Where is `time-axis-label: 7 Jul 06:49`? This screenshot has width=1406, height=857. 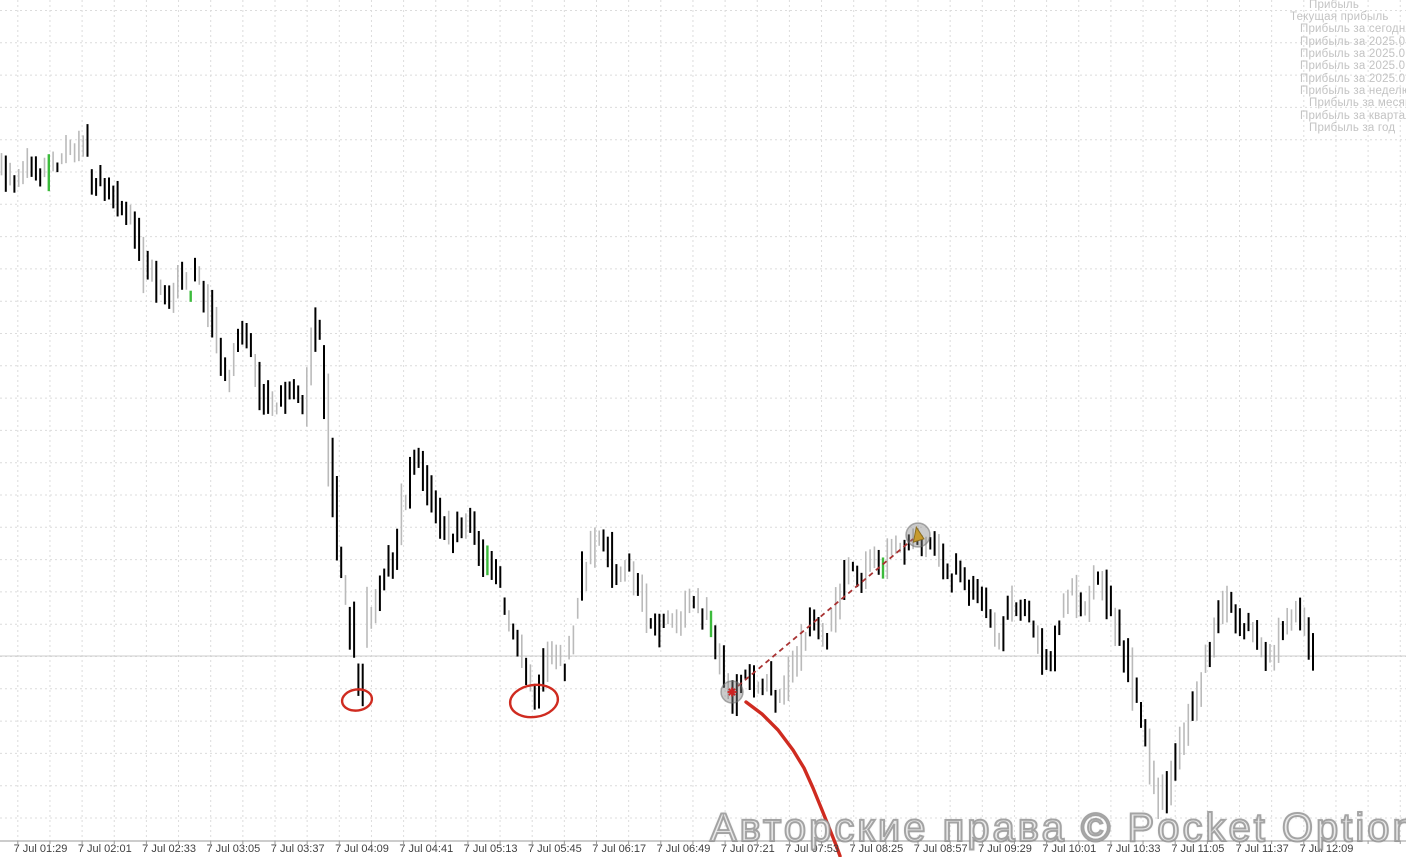 time-axis-label: 7 Jul 06:49 is located at coordinates (683, 849).